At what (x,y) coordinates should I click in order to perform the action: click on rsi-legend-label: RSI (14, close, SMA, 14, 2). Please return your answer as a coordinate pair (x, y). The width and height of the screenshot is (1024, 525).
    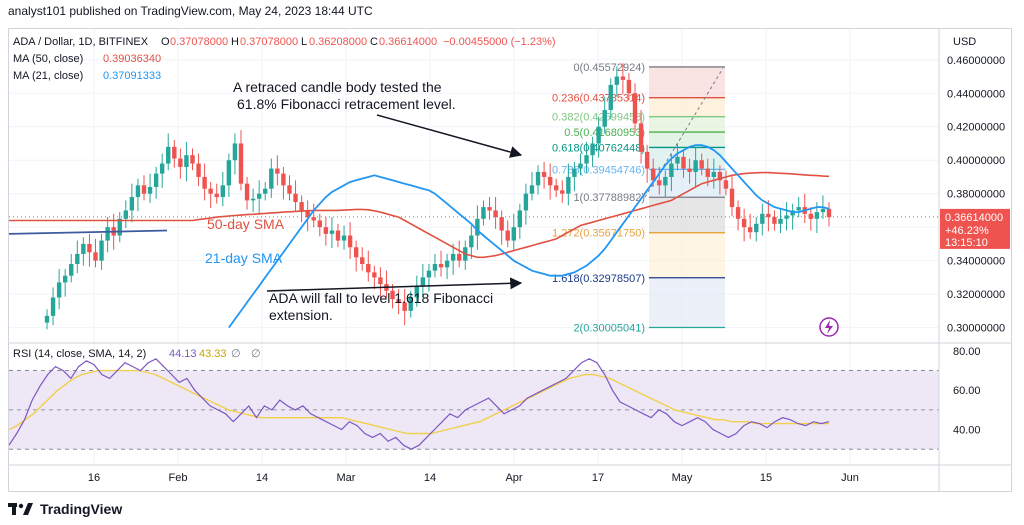
    Looking at the image, I should click on (79, 354).